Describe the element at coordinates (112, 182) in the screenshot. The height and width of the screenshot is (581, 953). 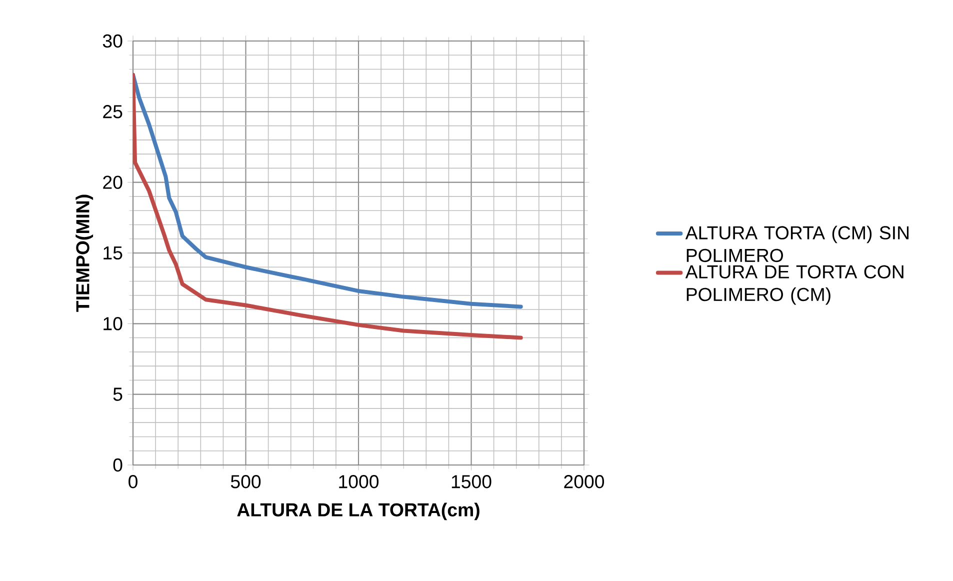
I see `y-tick-label: 20` at that location.